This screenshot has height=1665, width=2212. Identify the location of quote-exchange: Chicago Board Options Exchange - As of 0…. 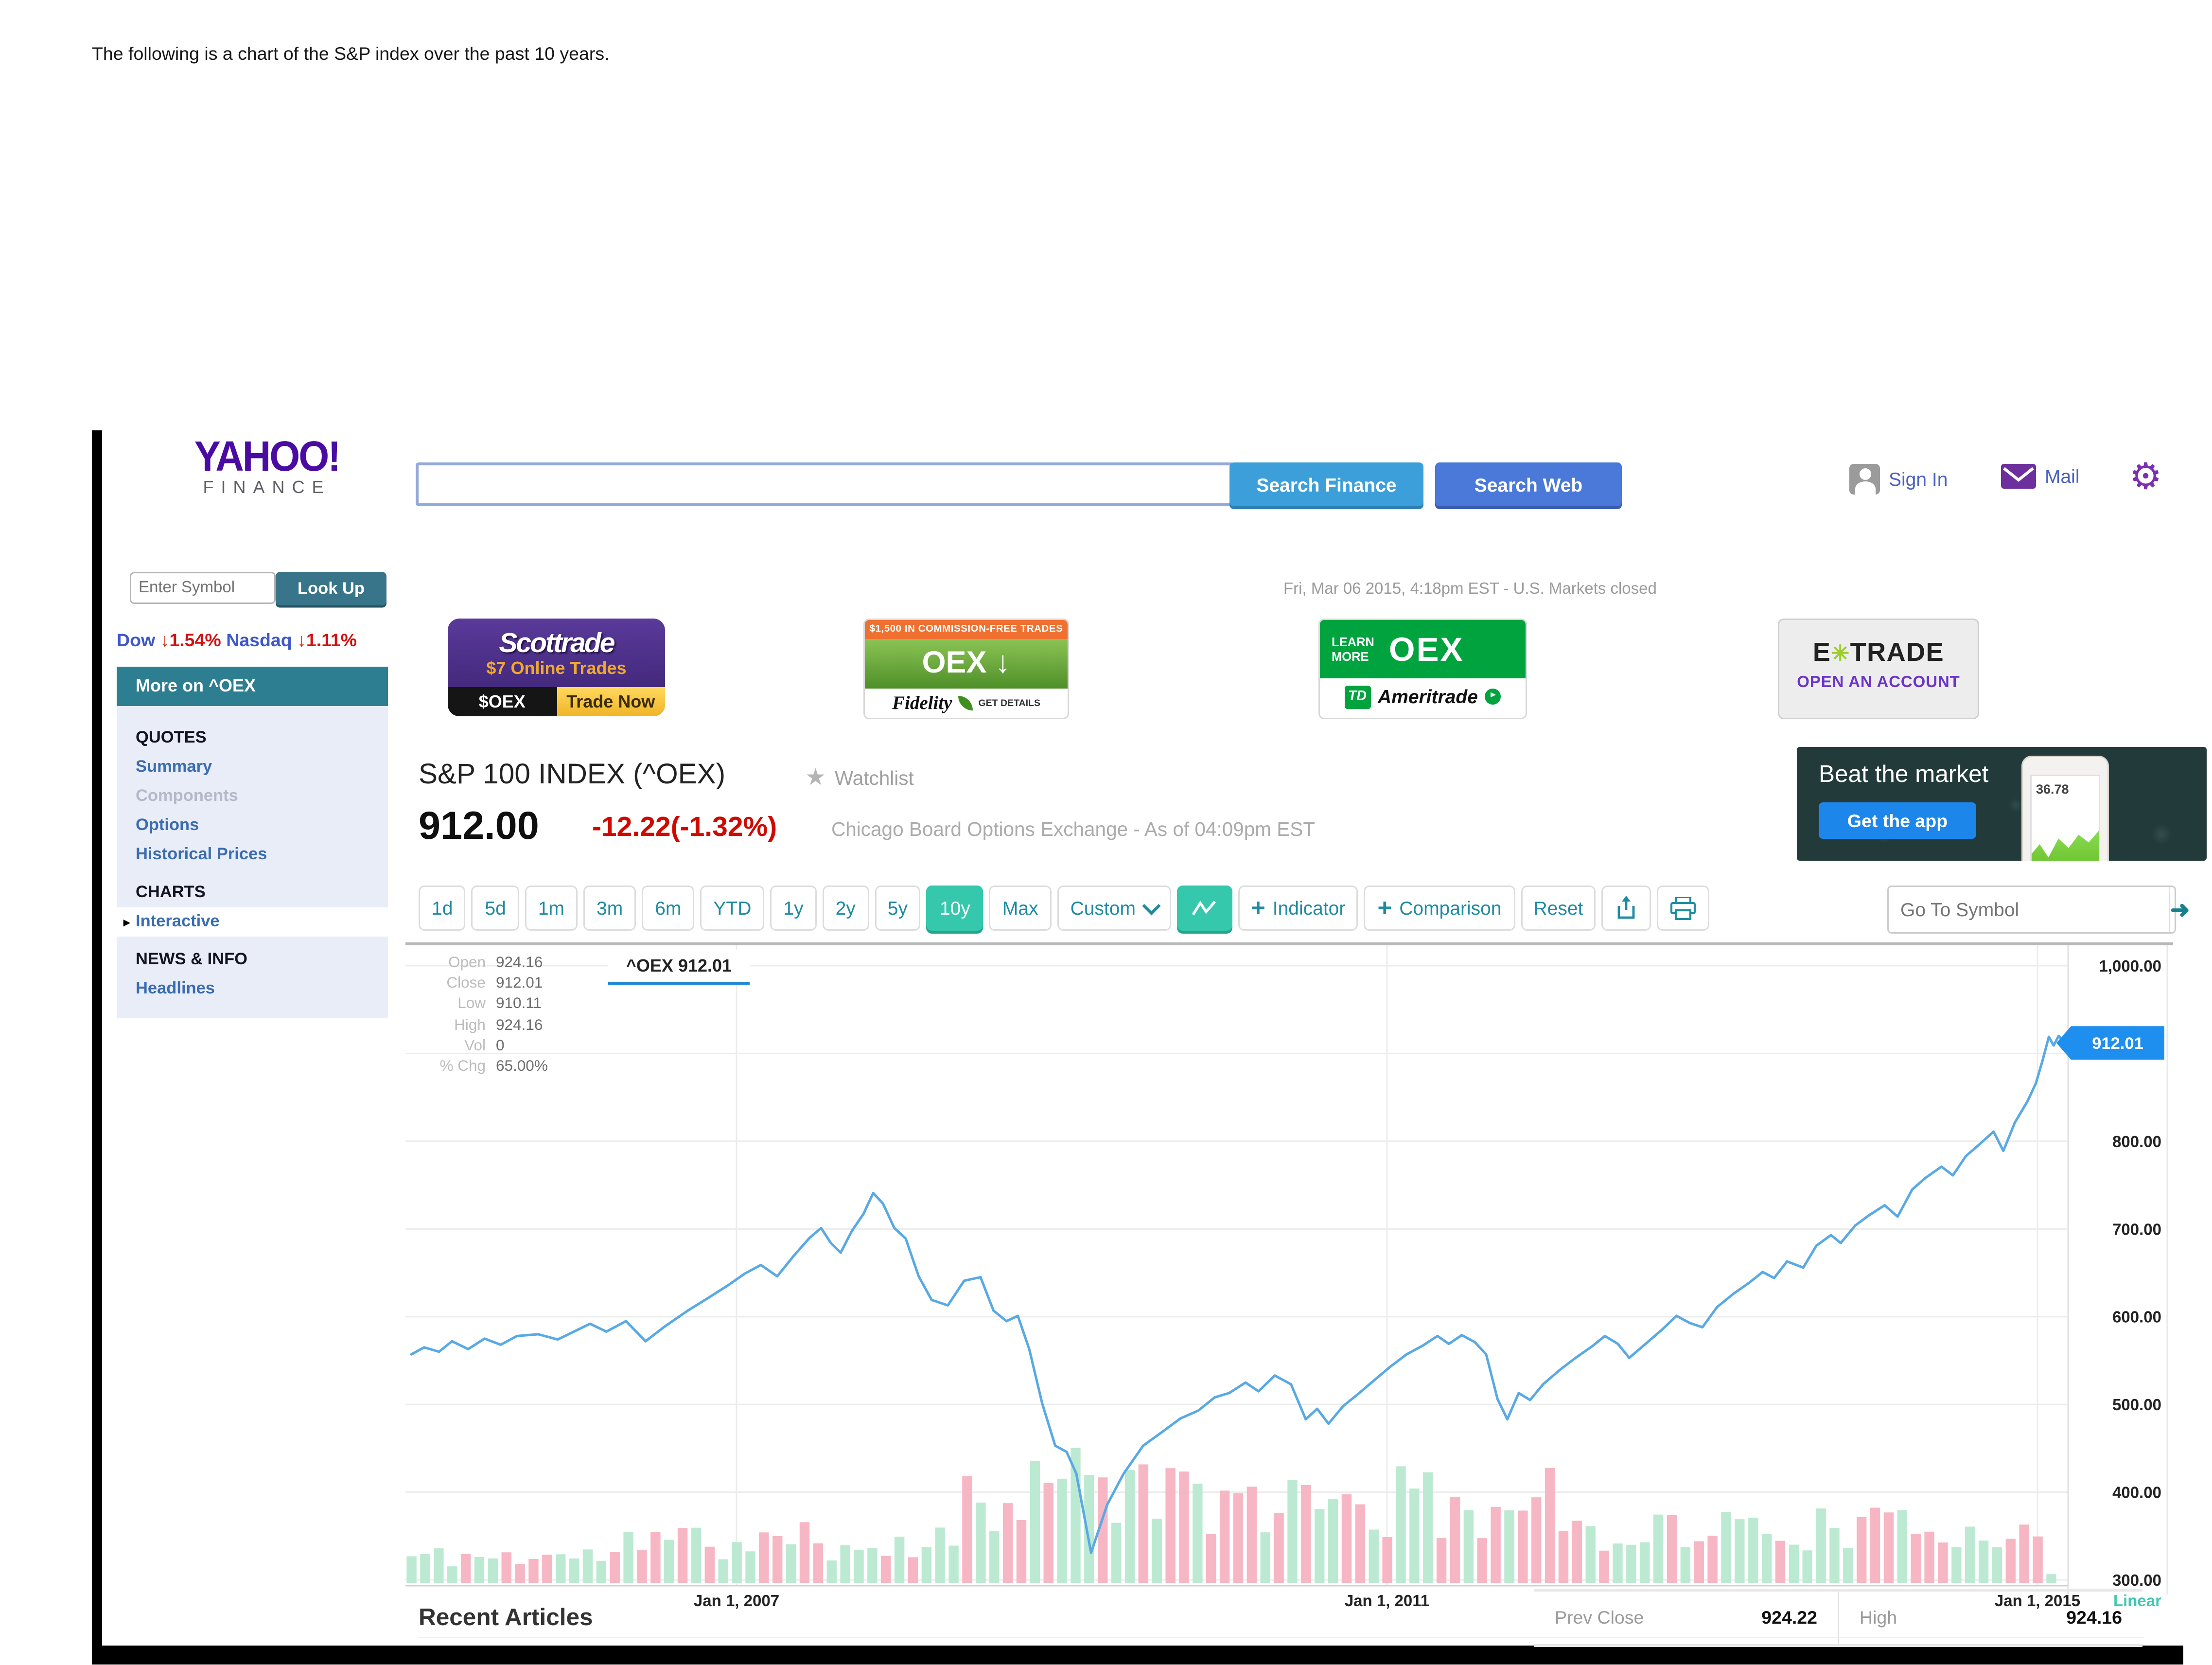
(1073, 829).